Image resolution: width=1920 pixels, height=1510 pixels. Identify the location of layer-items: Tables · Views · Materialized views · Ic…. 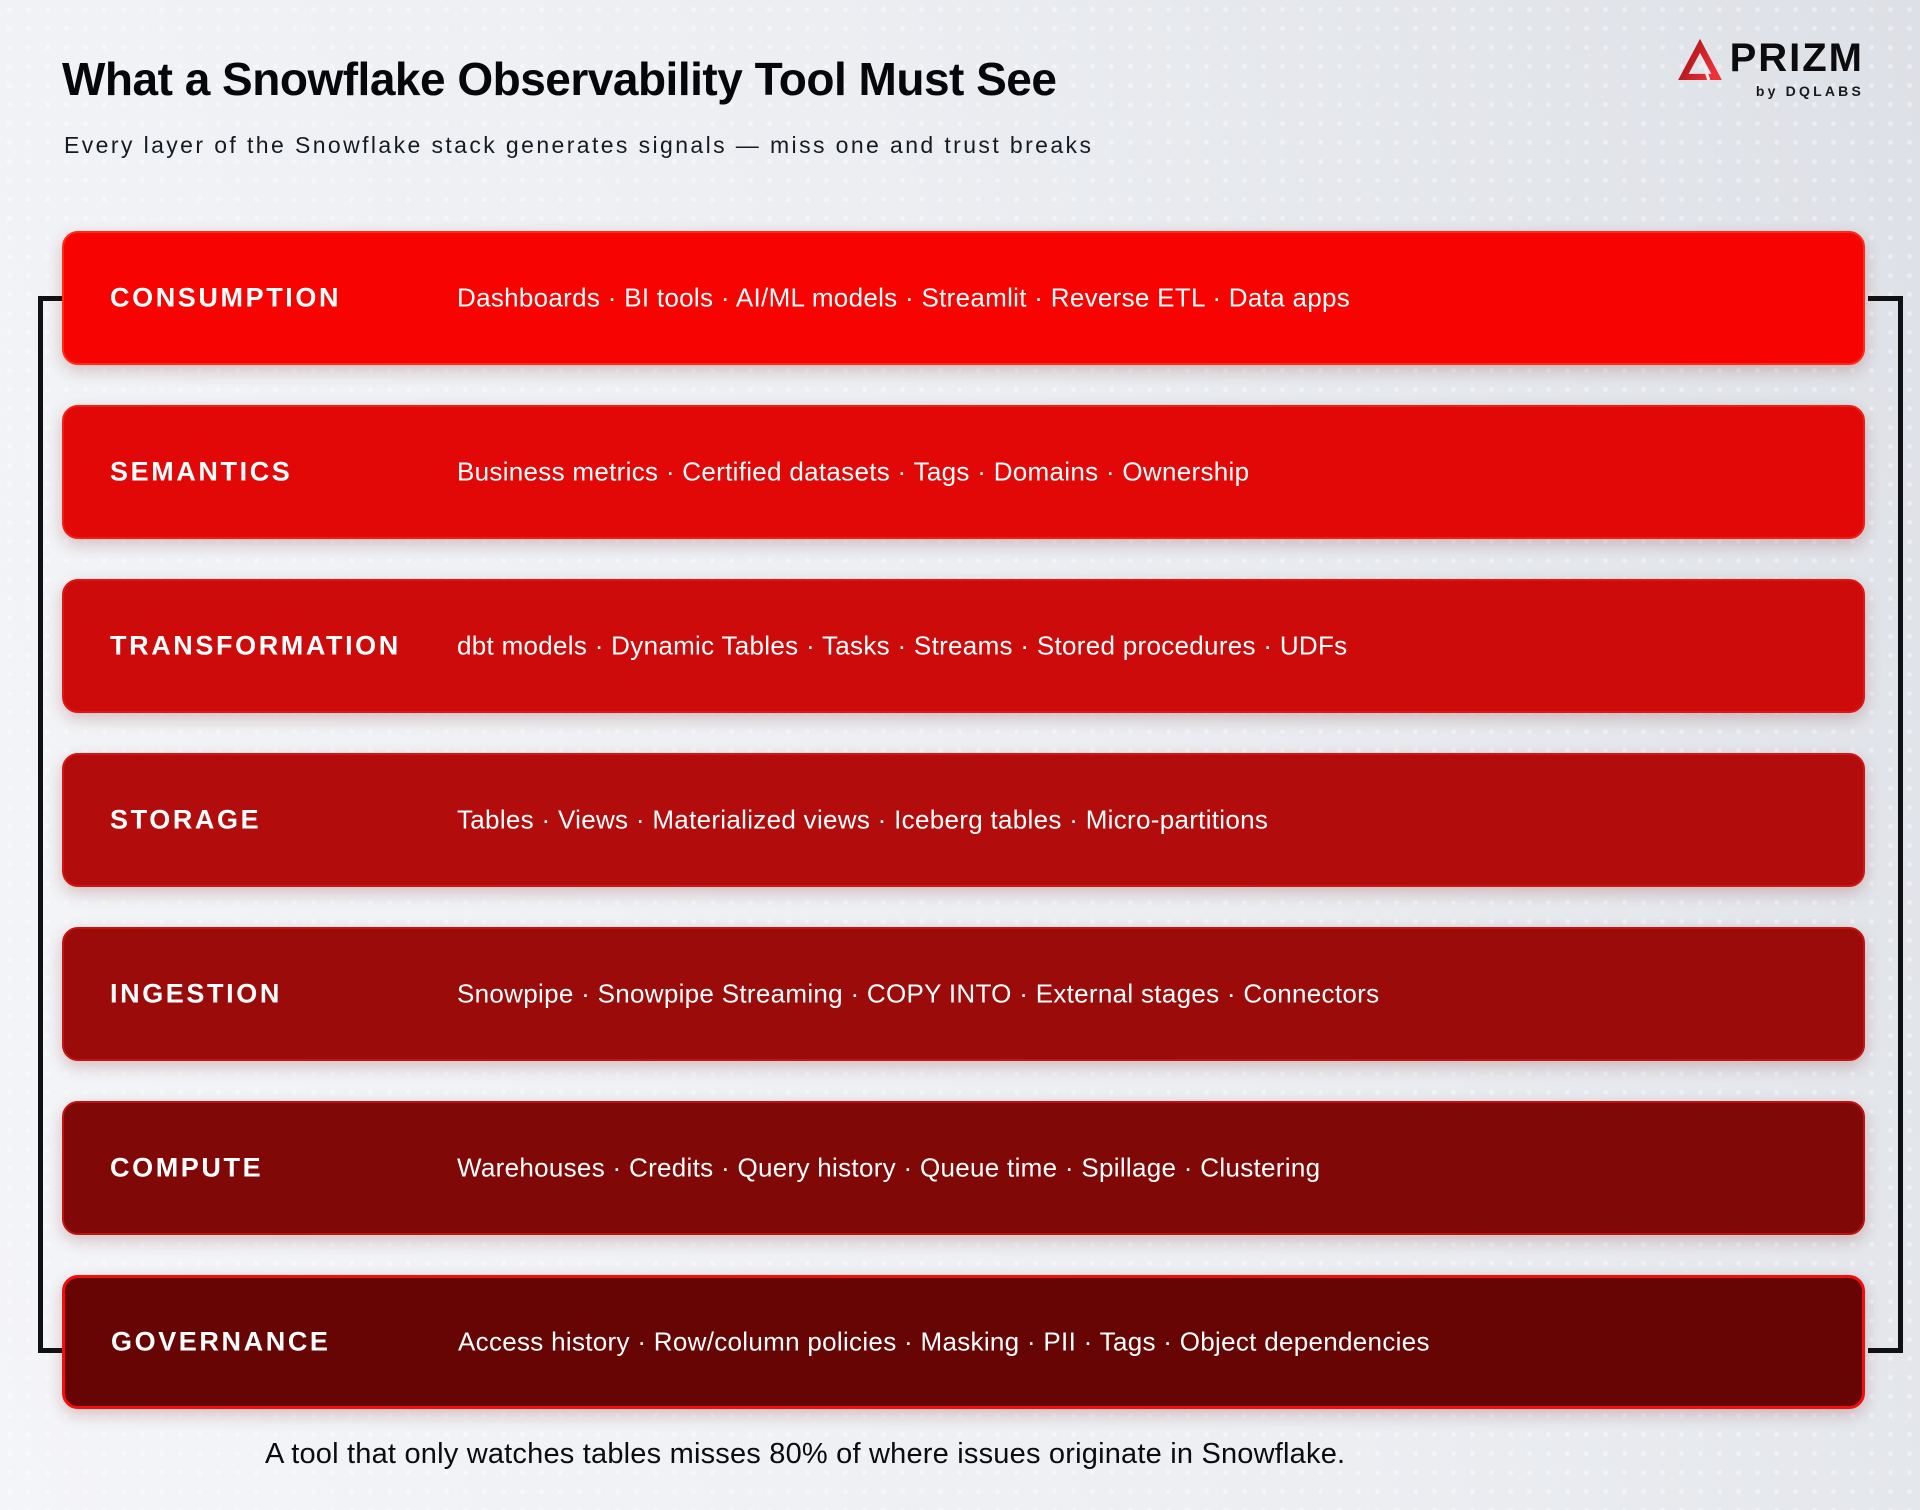
(863, 819).